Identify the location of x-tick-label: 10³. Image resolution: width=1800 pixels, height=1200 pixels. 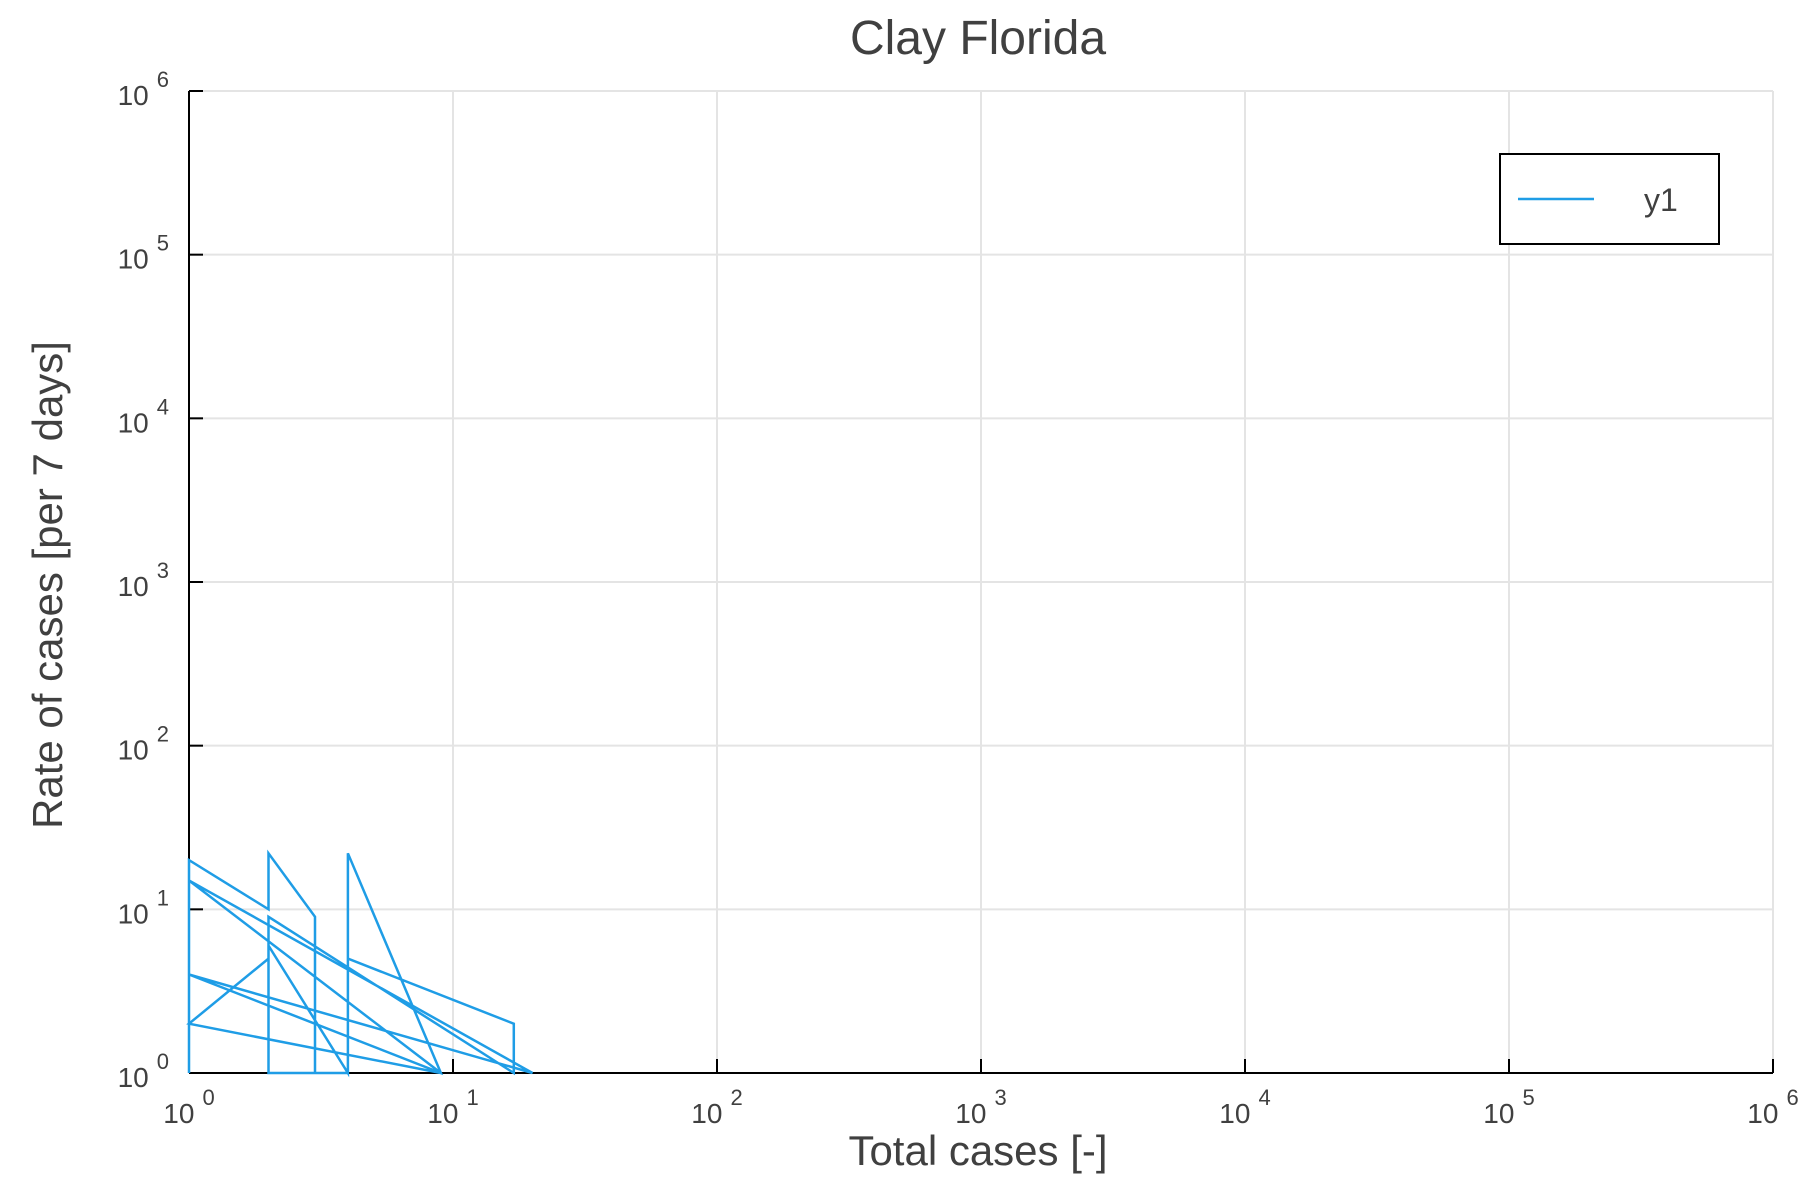
(980, 1107).